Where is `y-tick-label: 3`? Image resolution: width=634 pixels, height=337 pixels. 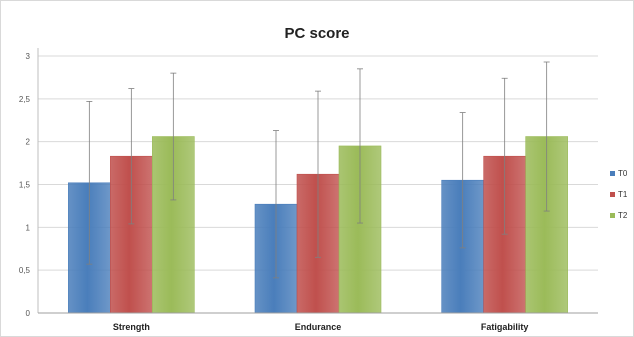
y-tick-label: 3 is located at coordinates (28, 56).